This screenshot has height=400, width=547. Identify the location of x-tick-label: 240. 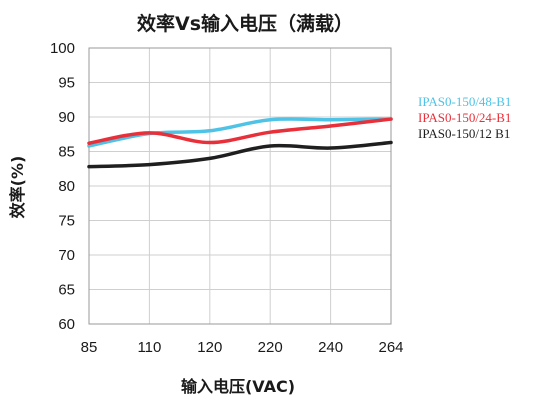
(330, 347).